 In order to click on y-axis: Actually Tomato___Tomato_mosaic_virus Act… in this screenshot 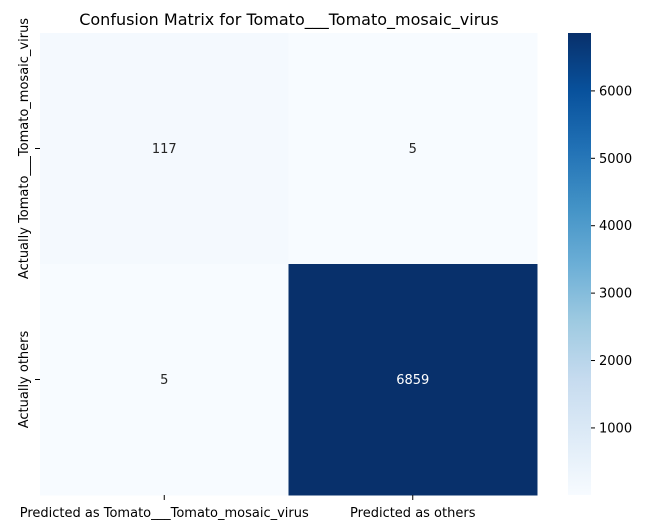, I will do `click(28, 223)`.